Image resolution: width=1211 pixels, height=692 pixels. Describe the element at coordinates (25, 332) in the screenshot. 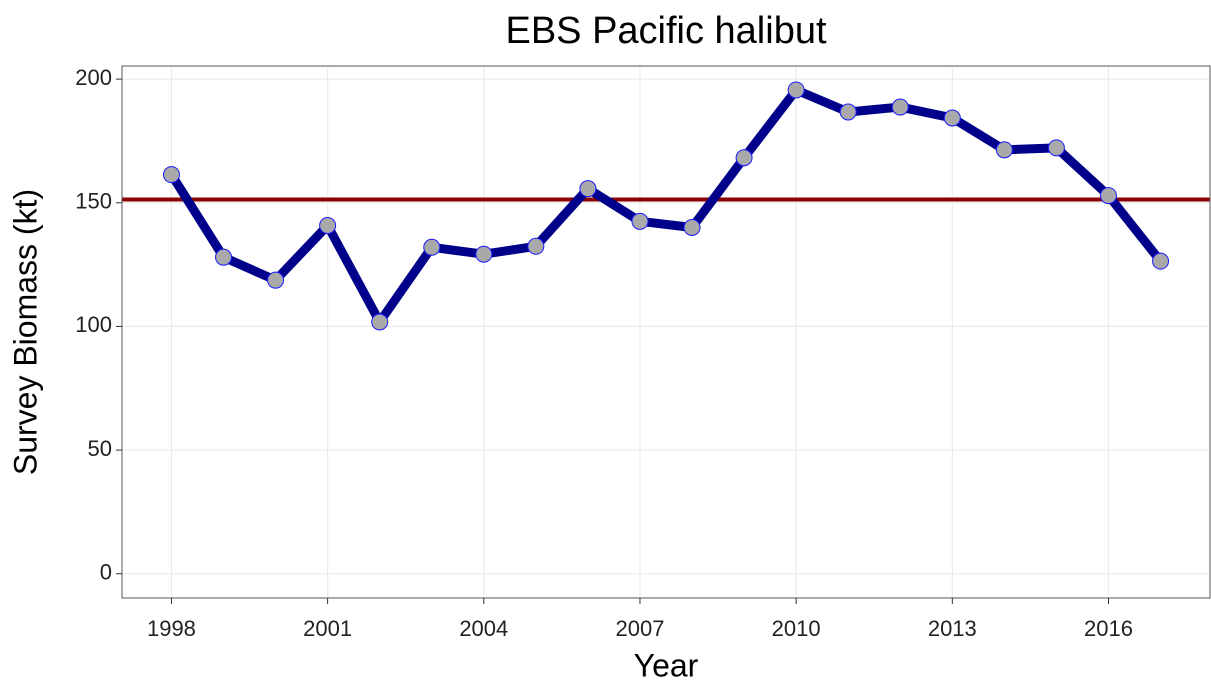

I see `y-axis-label: Survey Biomass (kt)` at that location.